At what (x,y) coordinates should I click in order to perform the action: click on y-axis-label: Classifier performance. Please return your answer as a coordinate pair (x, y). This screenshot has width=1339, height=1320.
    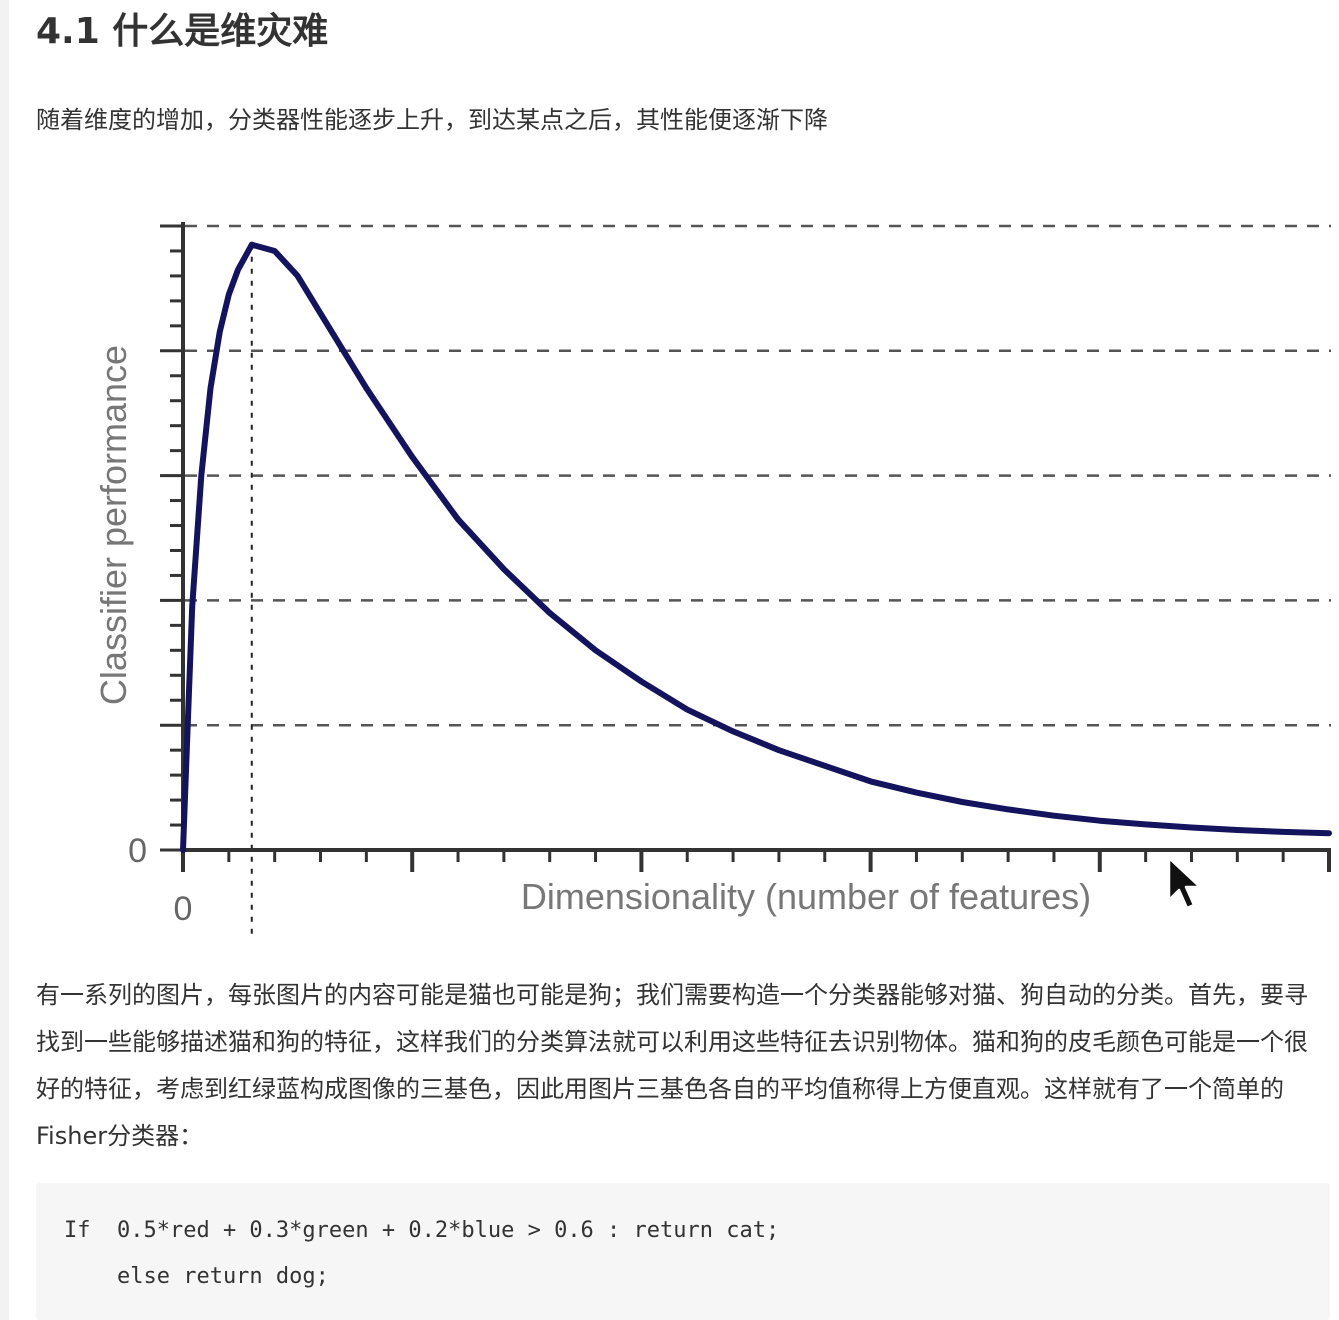
    Looking at the image, I should click on (113, 525).